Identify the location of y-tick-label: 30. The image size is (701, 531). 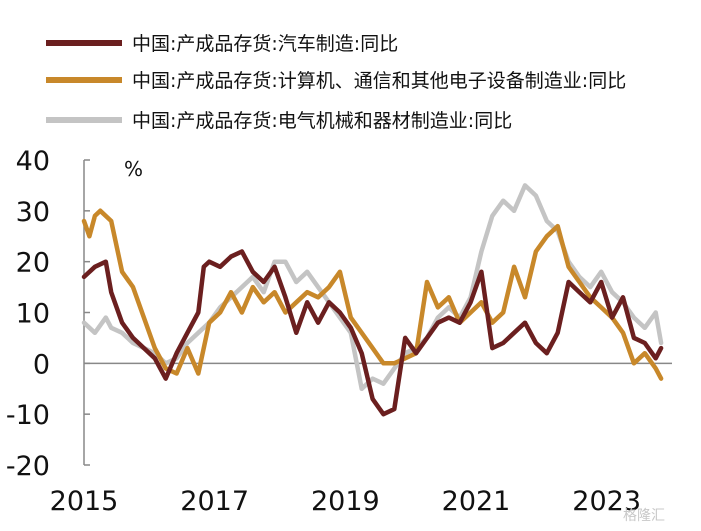
(33, 212).